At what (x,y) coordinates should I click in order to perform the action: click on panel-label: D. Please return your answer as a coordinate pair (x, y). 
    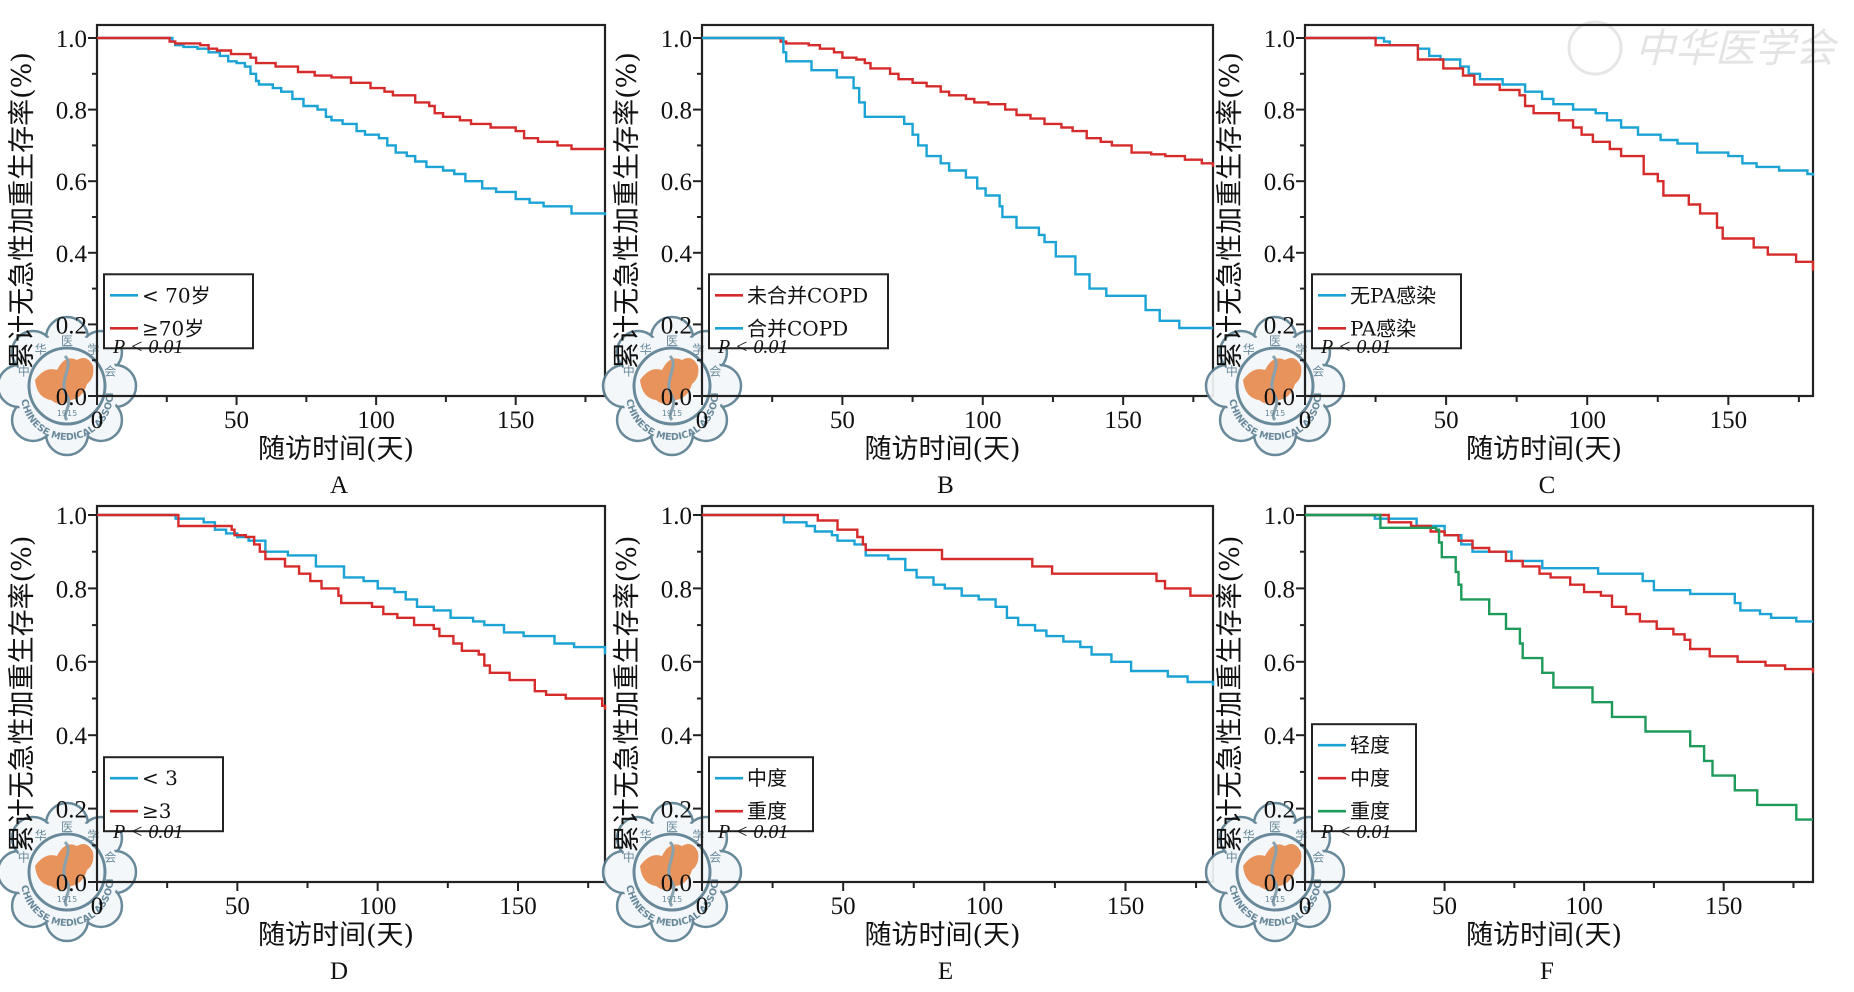
    Looking at the image, I should click on (339, 971).